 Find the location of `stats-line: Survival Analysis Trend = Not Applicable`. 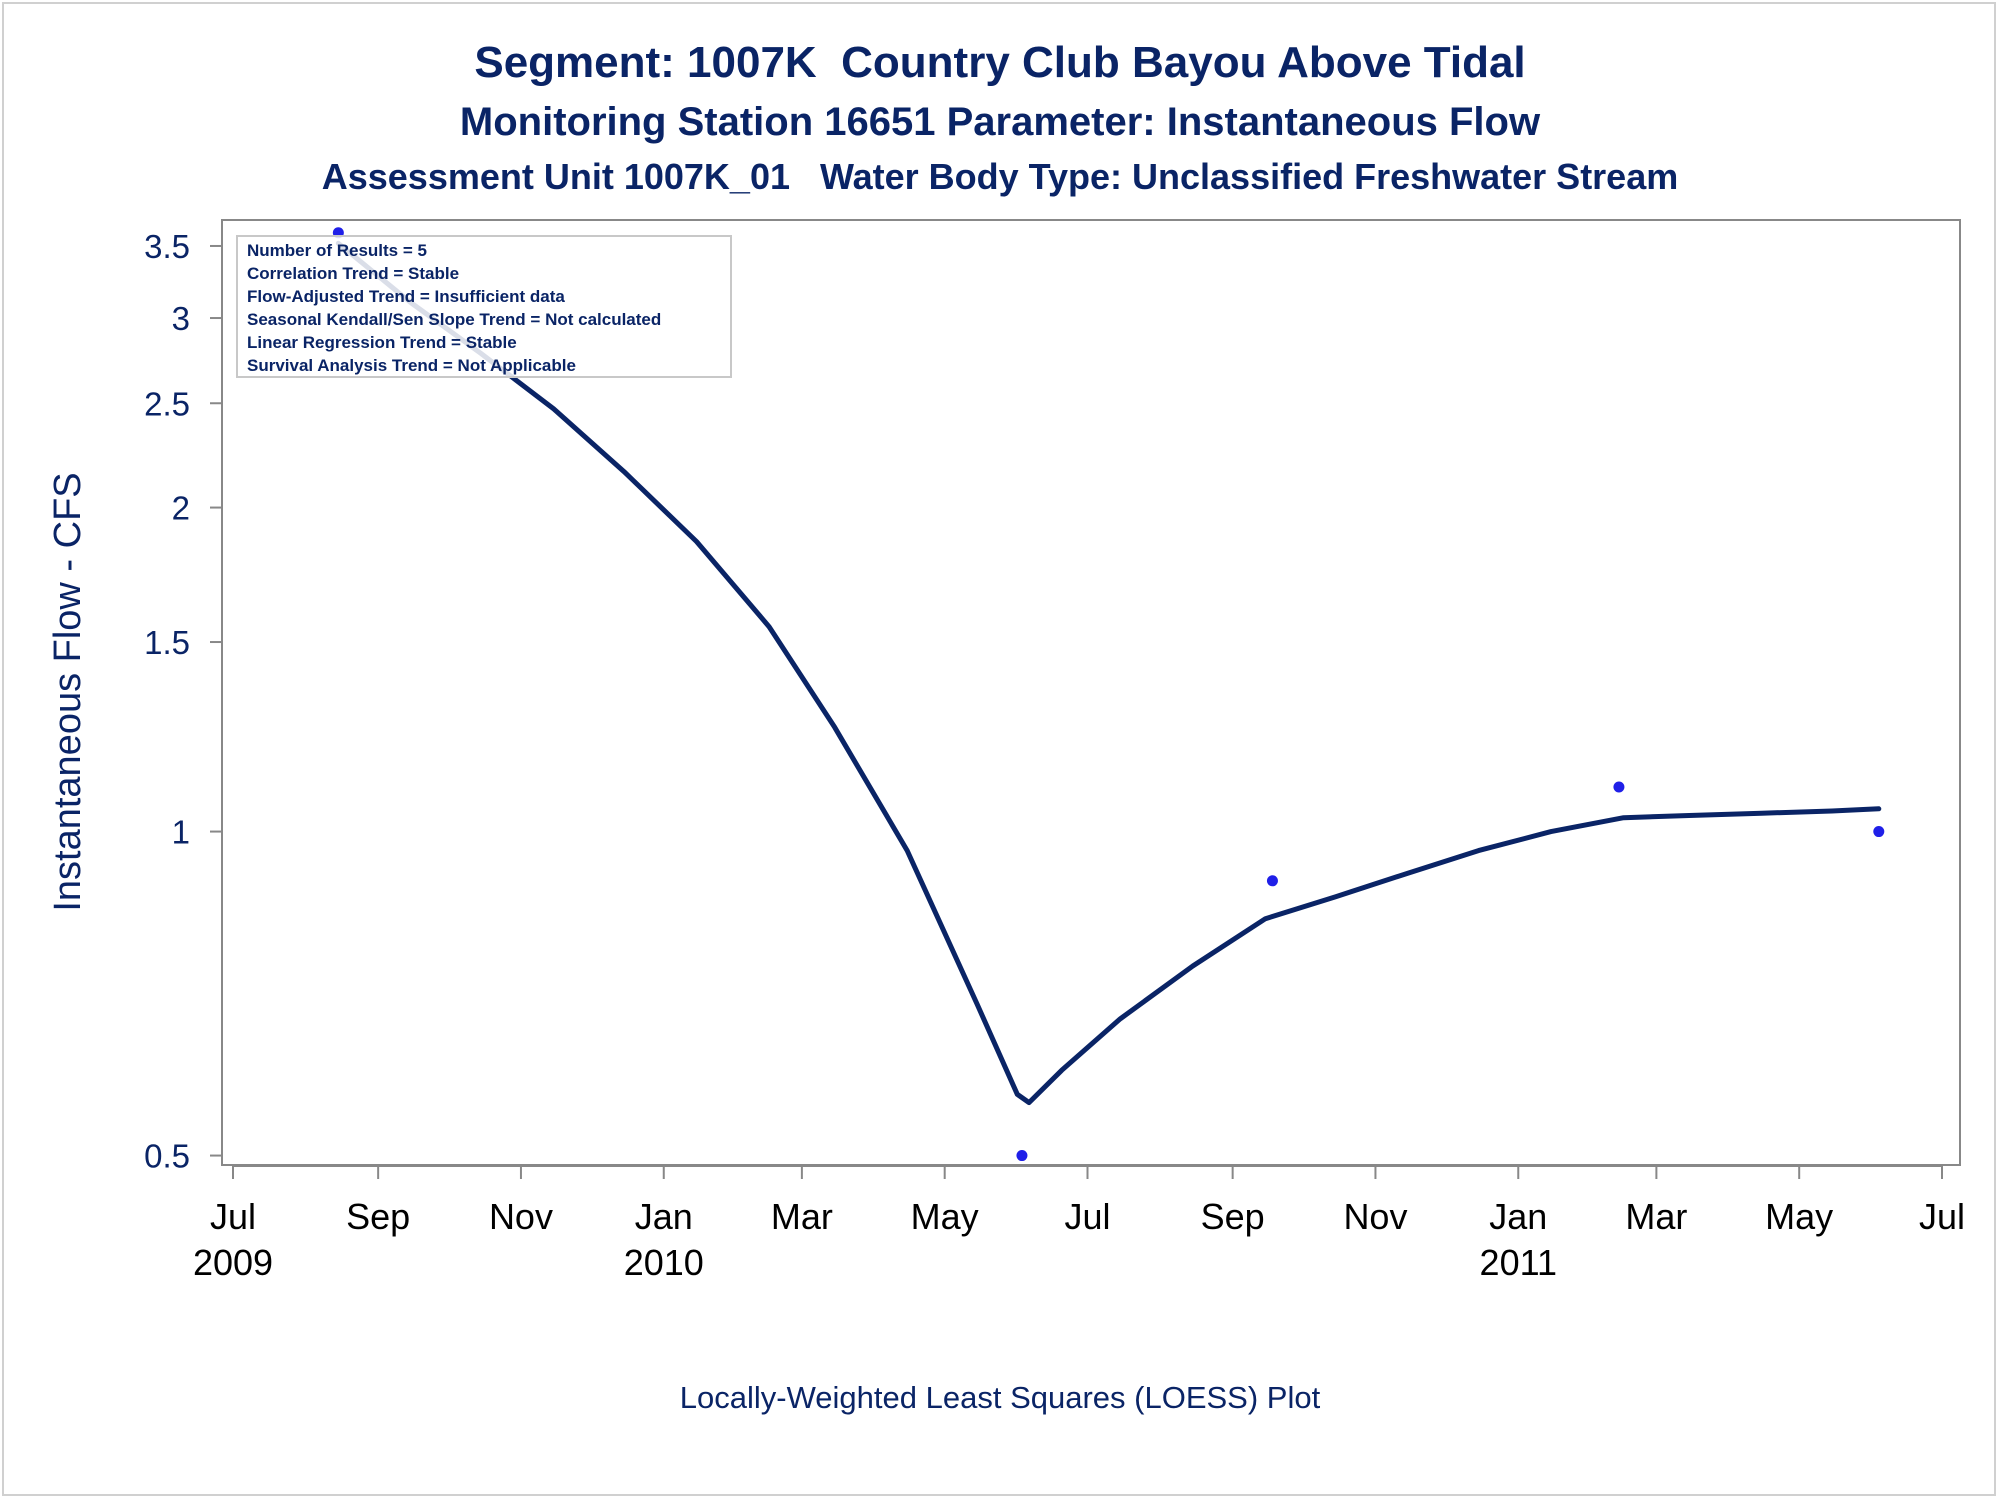

stats-line: Survival Analysis Trend = Not Applicable is located at coordinates (411, 365).